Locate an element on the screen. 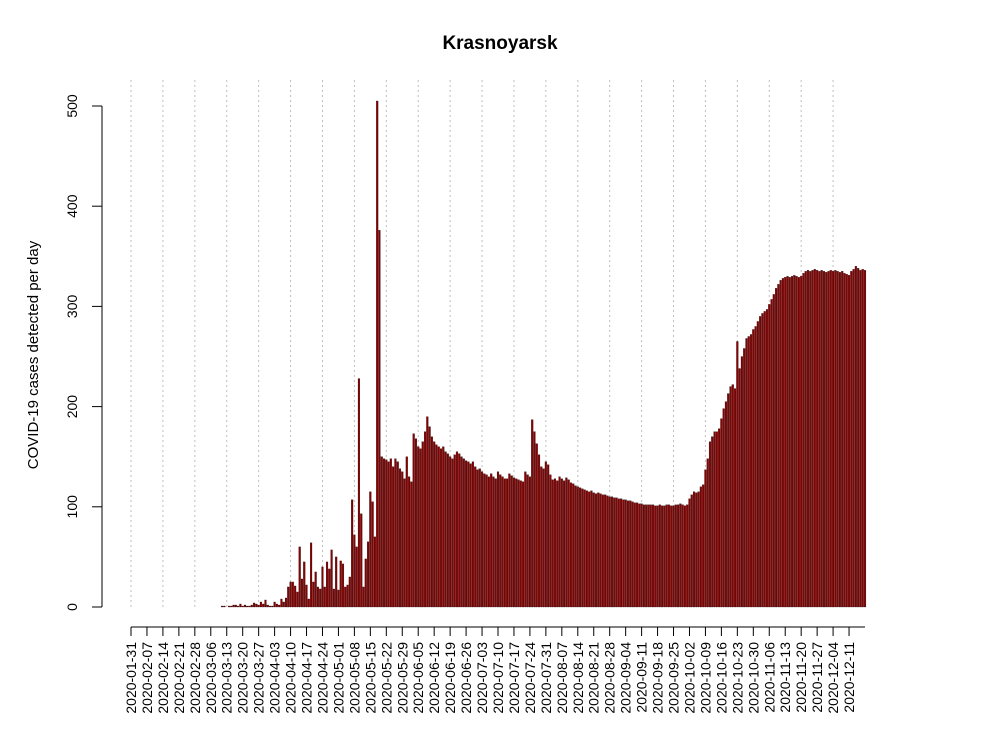  x-tick-label: 2020-06-26 is located at coordinates (466, 678).